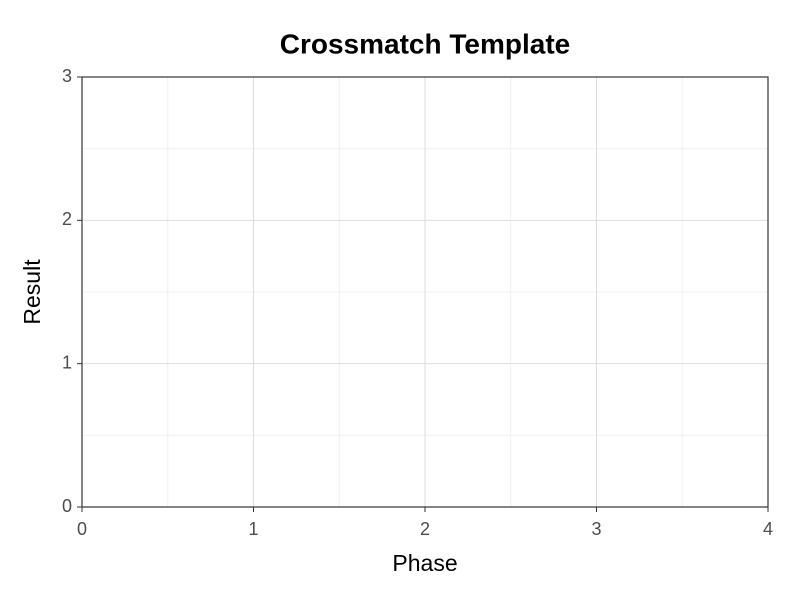  What do you see at coordinates (253, 529) in the screenshot?
I see `x-tick-label: 1` at bounding box center [253, 529].